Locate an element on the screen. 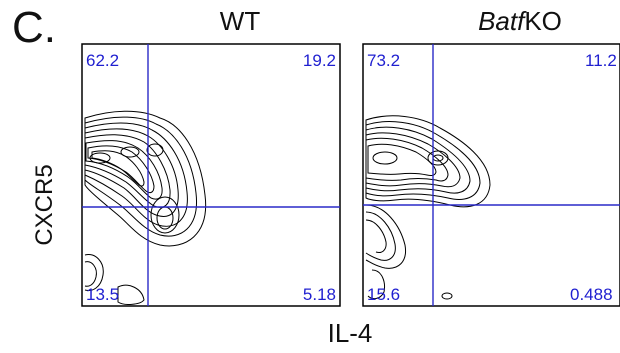  wt-q-top-left: 62.2 is located at coordinates (102, 60).